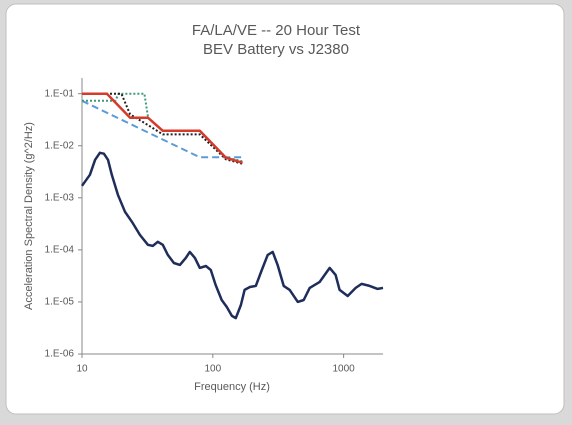 This screenshot has width=572, height=425. What do you see at coordinates (60, 302) in the screenshot?
I see `y-tick-label: 1.E-05` at bounding box center [60, 302].